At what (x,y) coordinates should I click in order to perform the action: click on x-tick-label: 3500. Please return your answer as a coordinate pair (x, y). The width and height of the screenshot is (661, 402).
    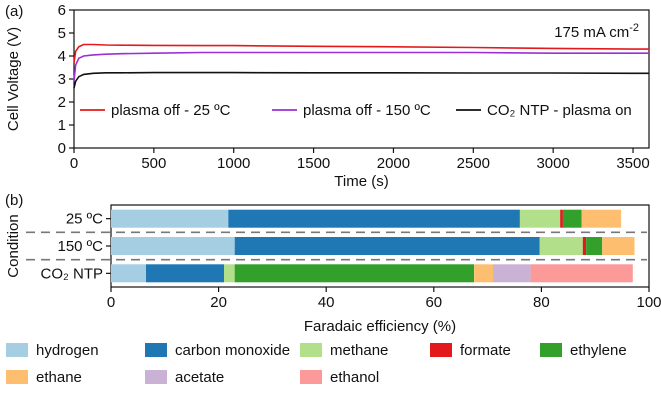
    Looking at the image, I should click on (632, 163).